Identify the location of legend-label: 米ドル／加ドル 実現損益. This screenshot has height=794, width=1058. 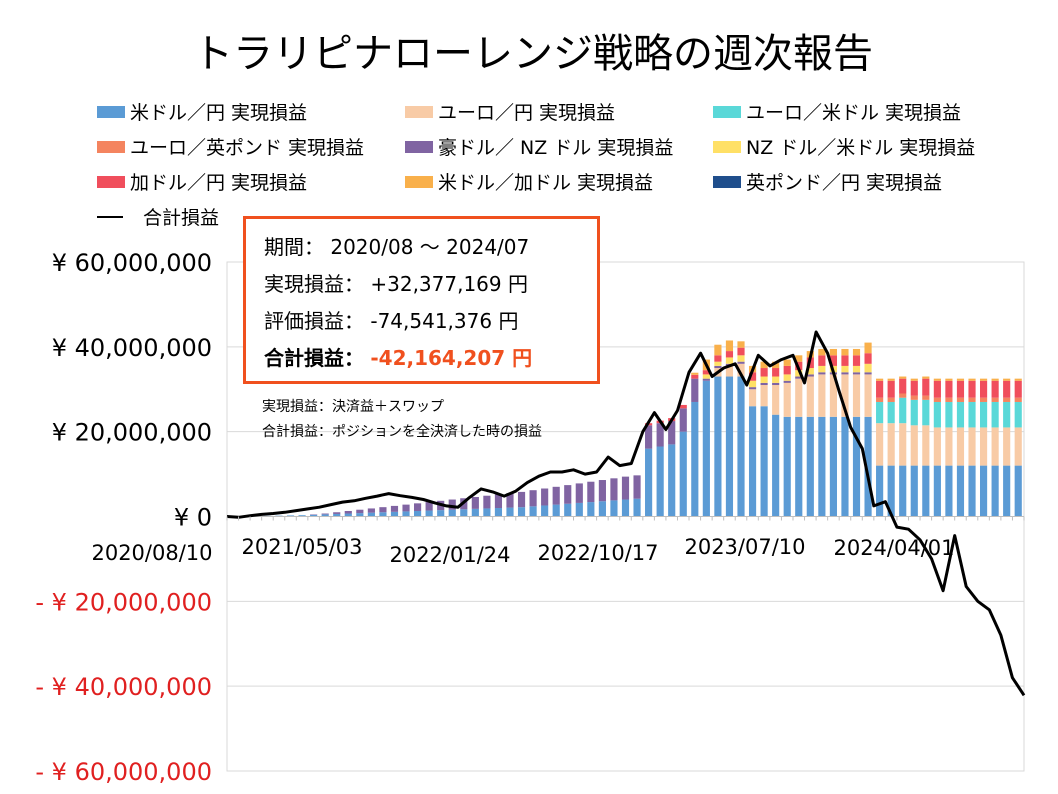
(545, 183).